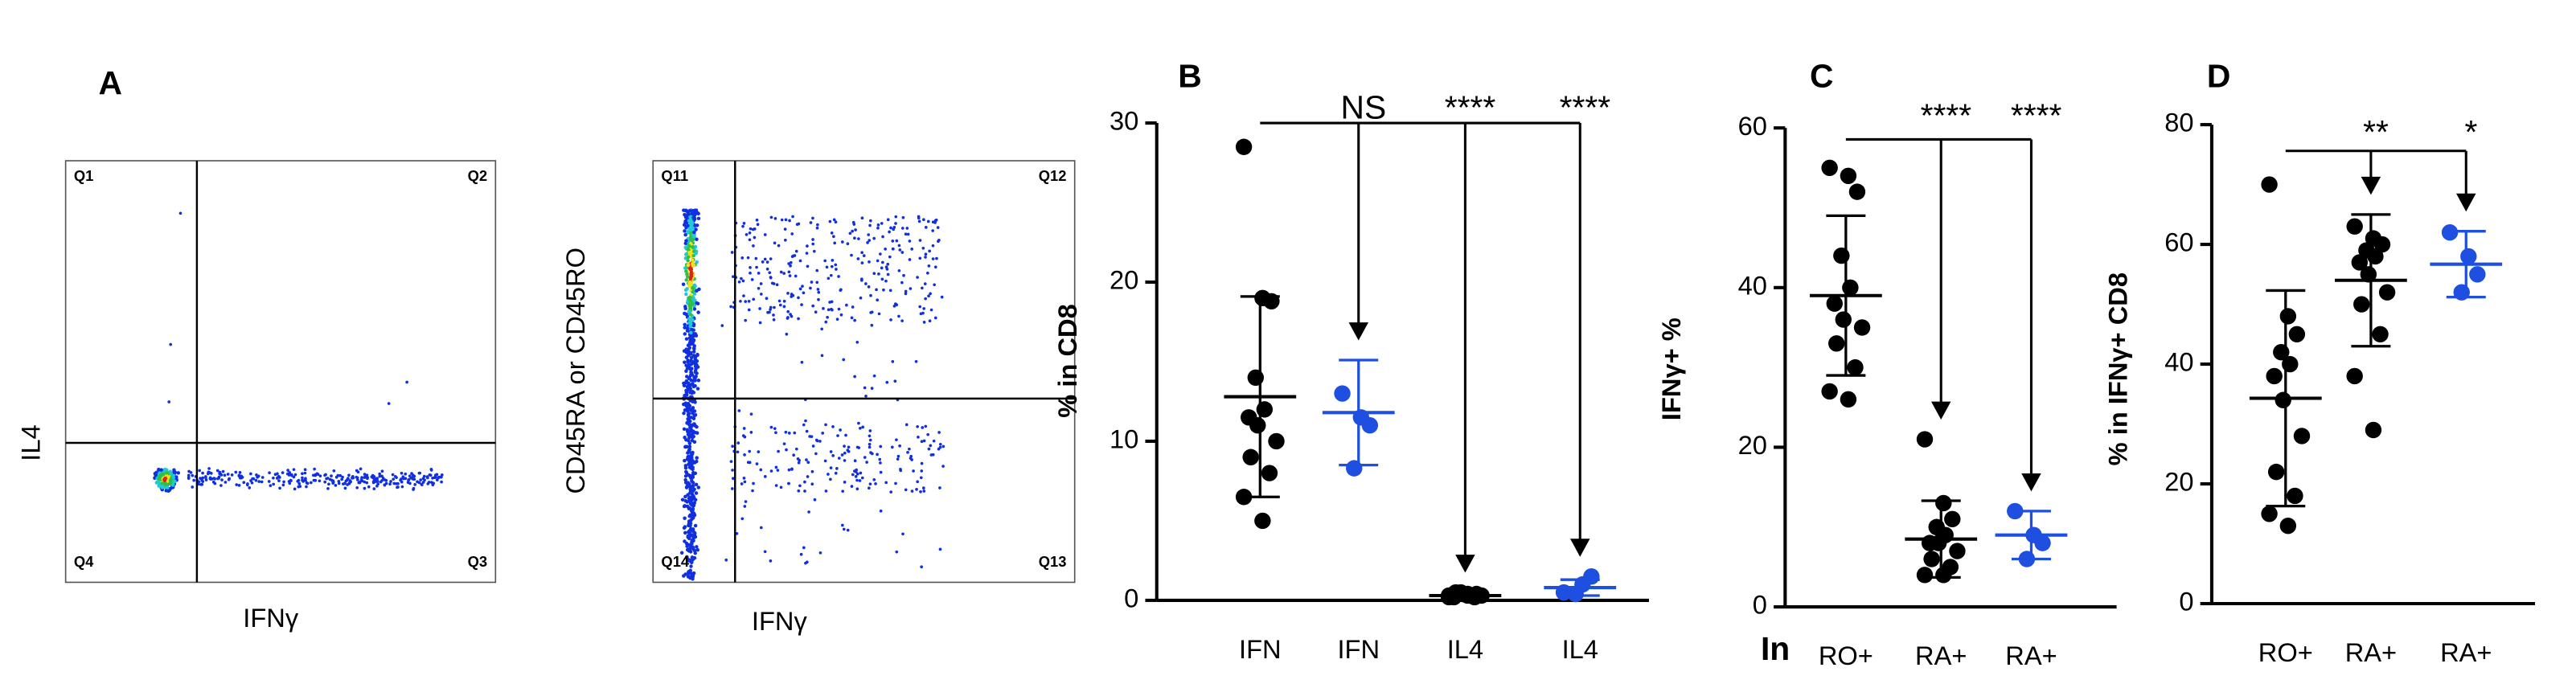 This screenshot has width=2576, height=684. I want to click on y-tick-label: 80, so click(2179, 122).